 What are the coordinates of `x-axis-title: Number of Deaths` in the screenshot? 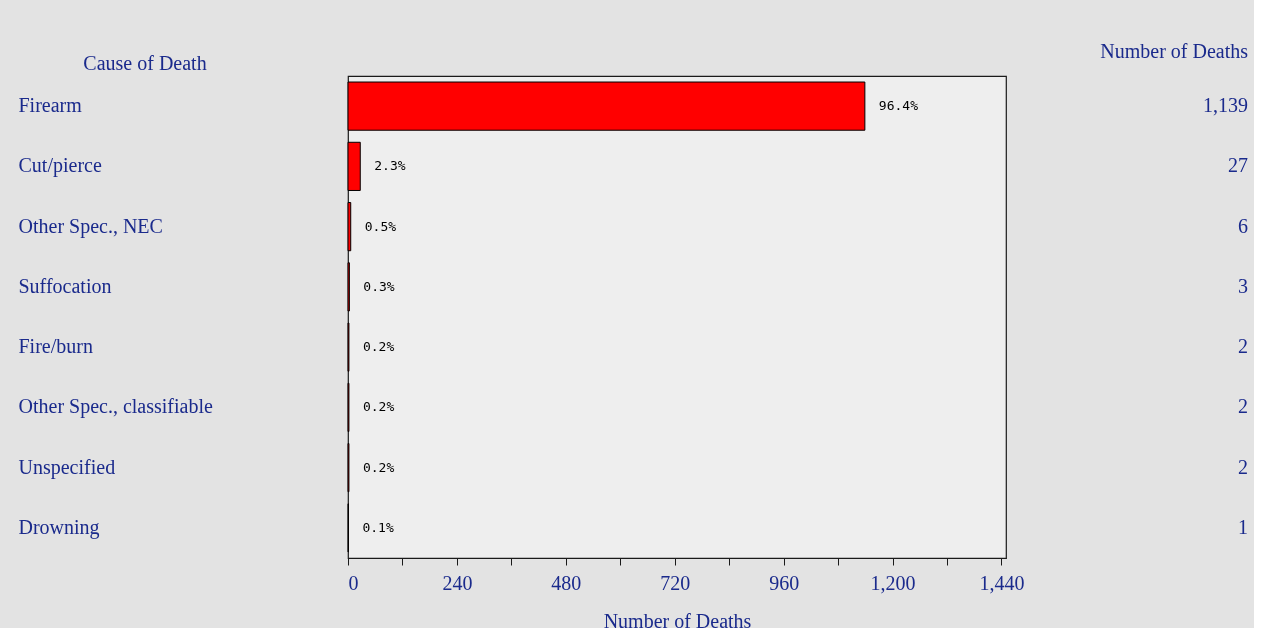 It's located at (677, 618).